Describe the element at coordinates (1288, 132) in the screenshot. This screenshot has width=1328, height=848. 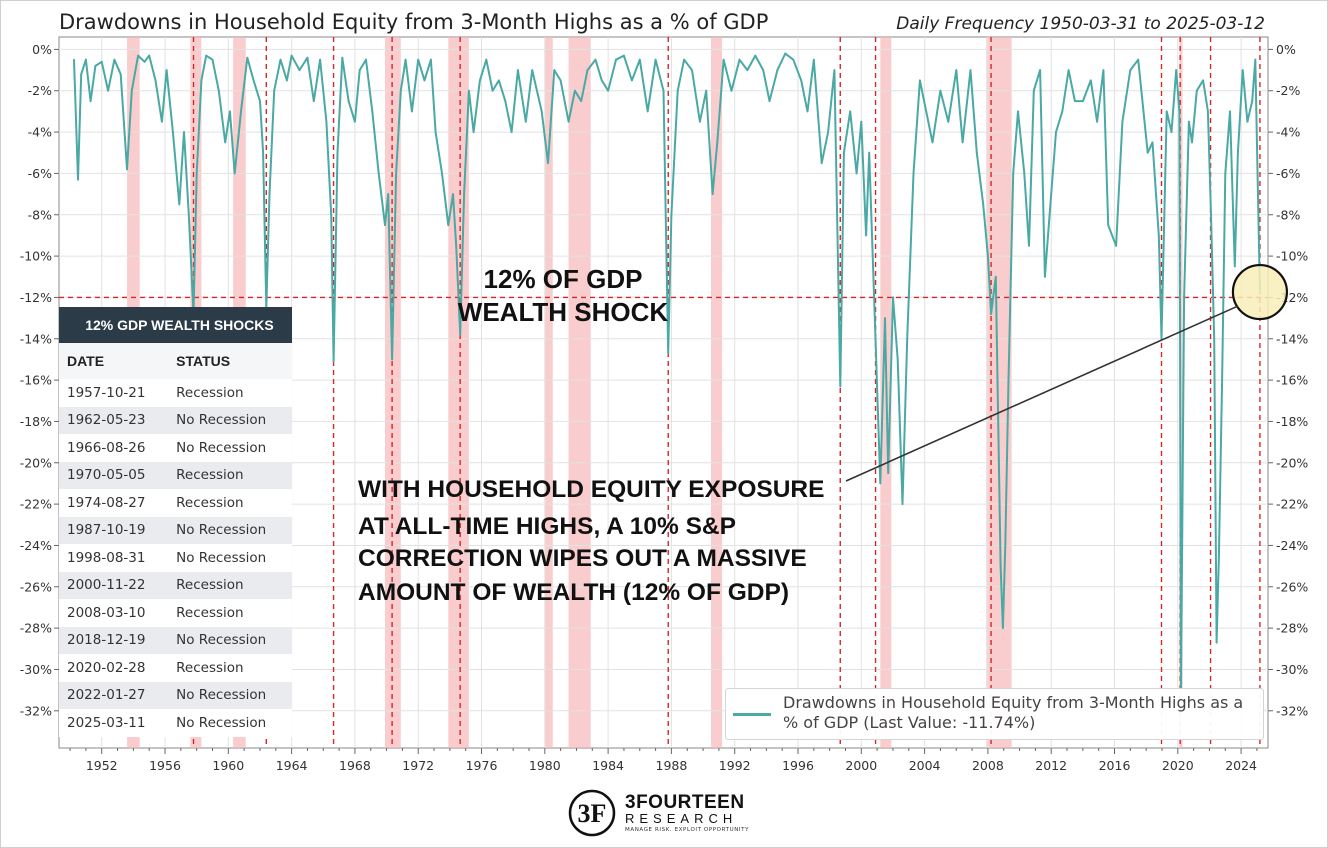
I see `y-tick-label: -4%` at that location.